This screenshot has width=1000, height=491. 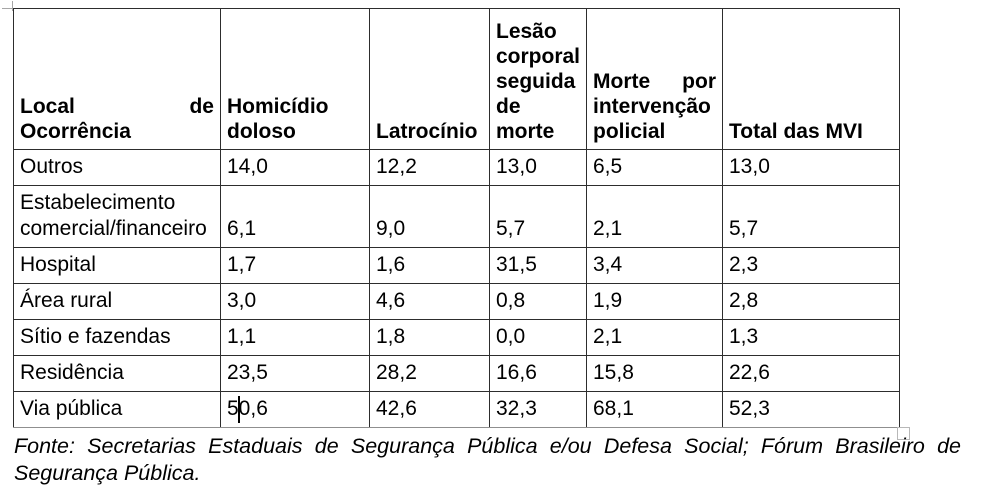 I want to click on header-text: Morte, so click(x=622, y=81).